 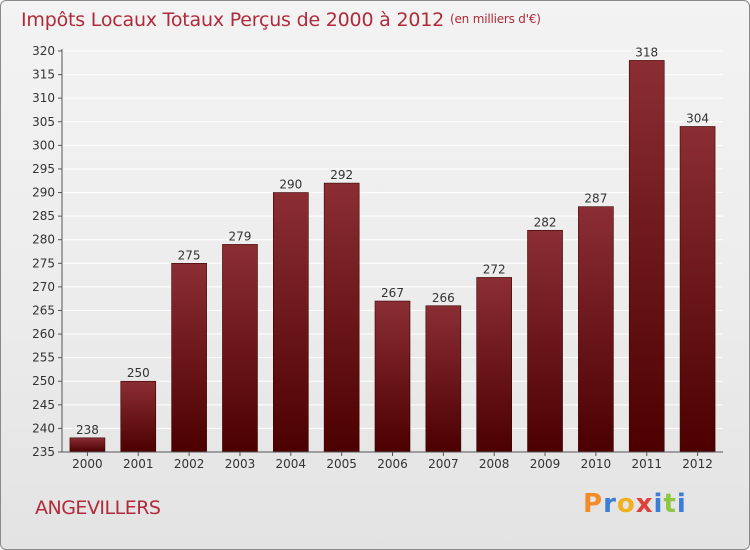 I want to click on bar-2002, so click(x=189, y=357).